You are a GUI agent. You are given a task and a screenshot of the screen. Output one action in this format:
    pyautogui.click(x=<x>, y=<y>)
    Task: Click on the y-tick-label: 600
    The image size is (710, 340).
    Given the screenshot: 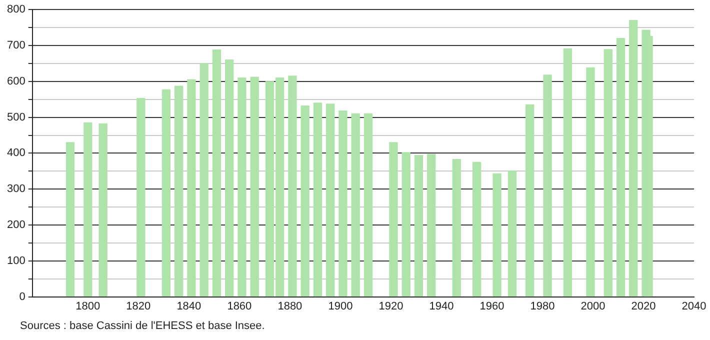 What is the action you would take?
    pyautogui.click(x=16, y=81)
    